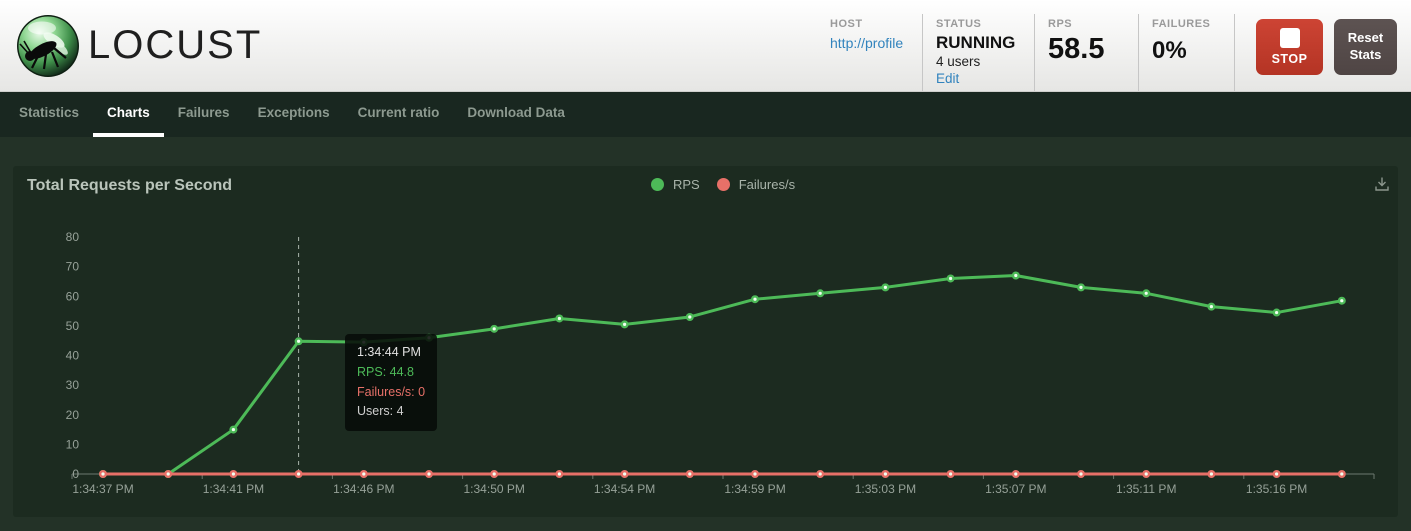 This screenshot has height=531, width=1411. I want to click on tab-charts: Charts, so click(128, 114).